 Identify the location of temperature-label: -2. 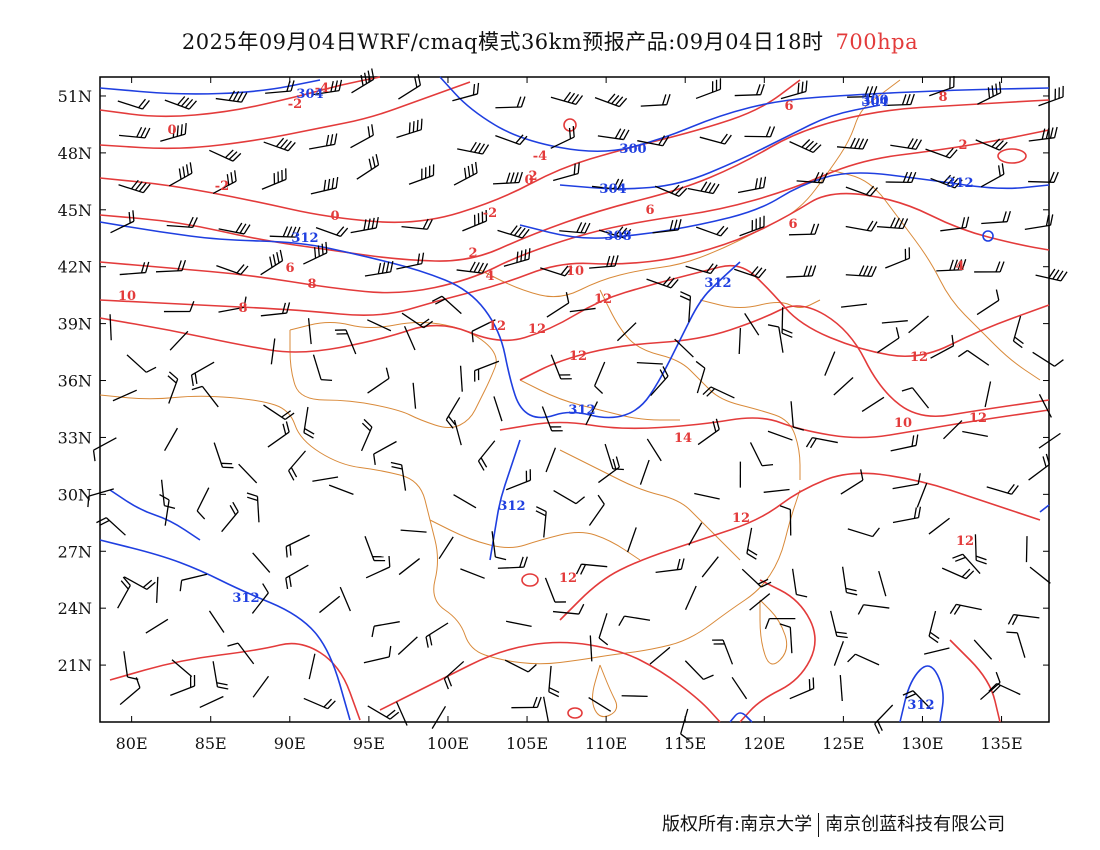
(490, 213).